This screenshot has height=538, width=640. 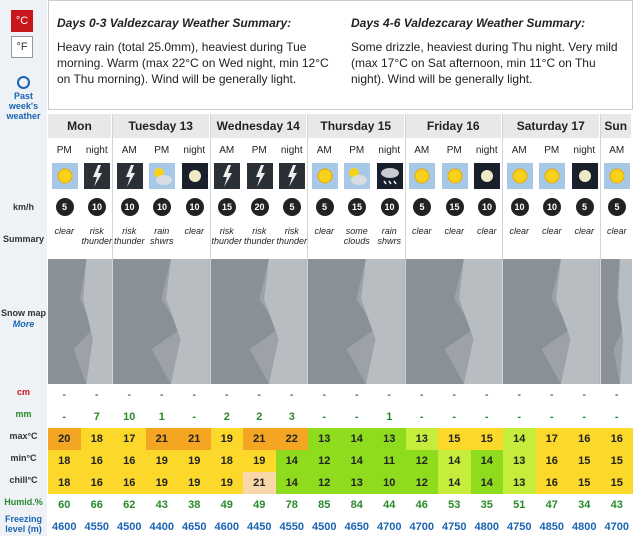 I want to click on min-temp-cell: 11, so click(x=389, y=461).